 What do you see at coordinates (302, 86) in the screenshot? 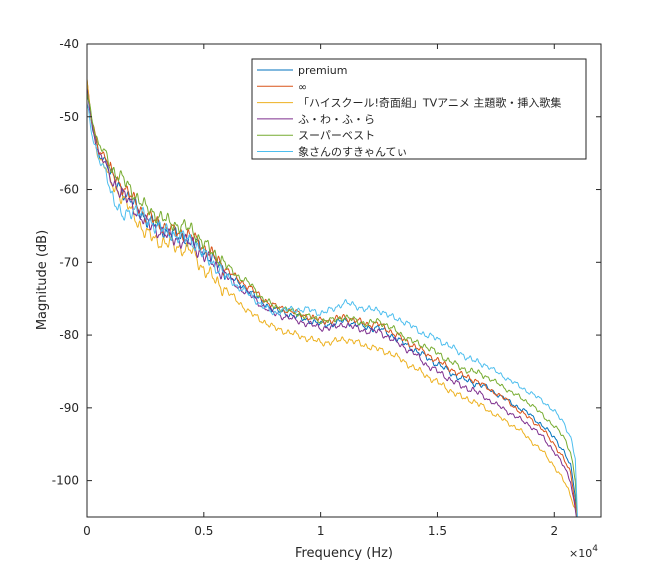
I see `legend-label: ∞` at bounding box center [302, 86].